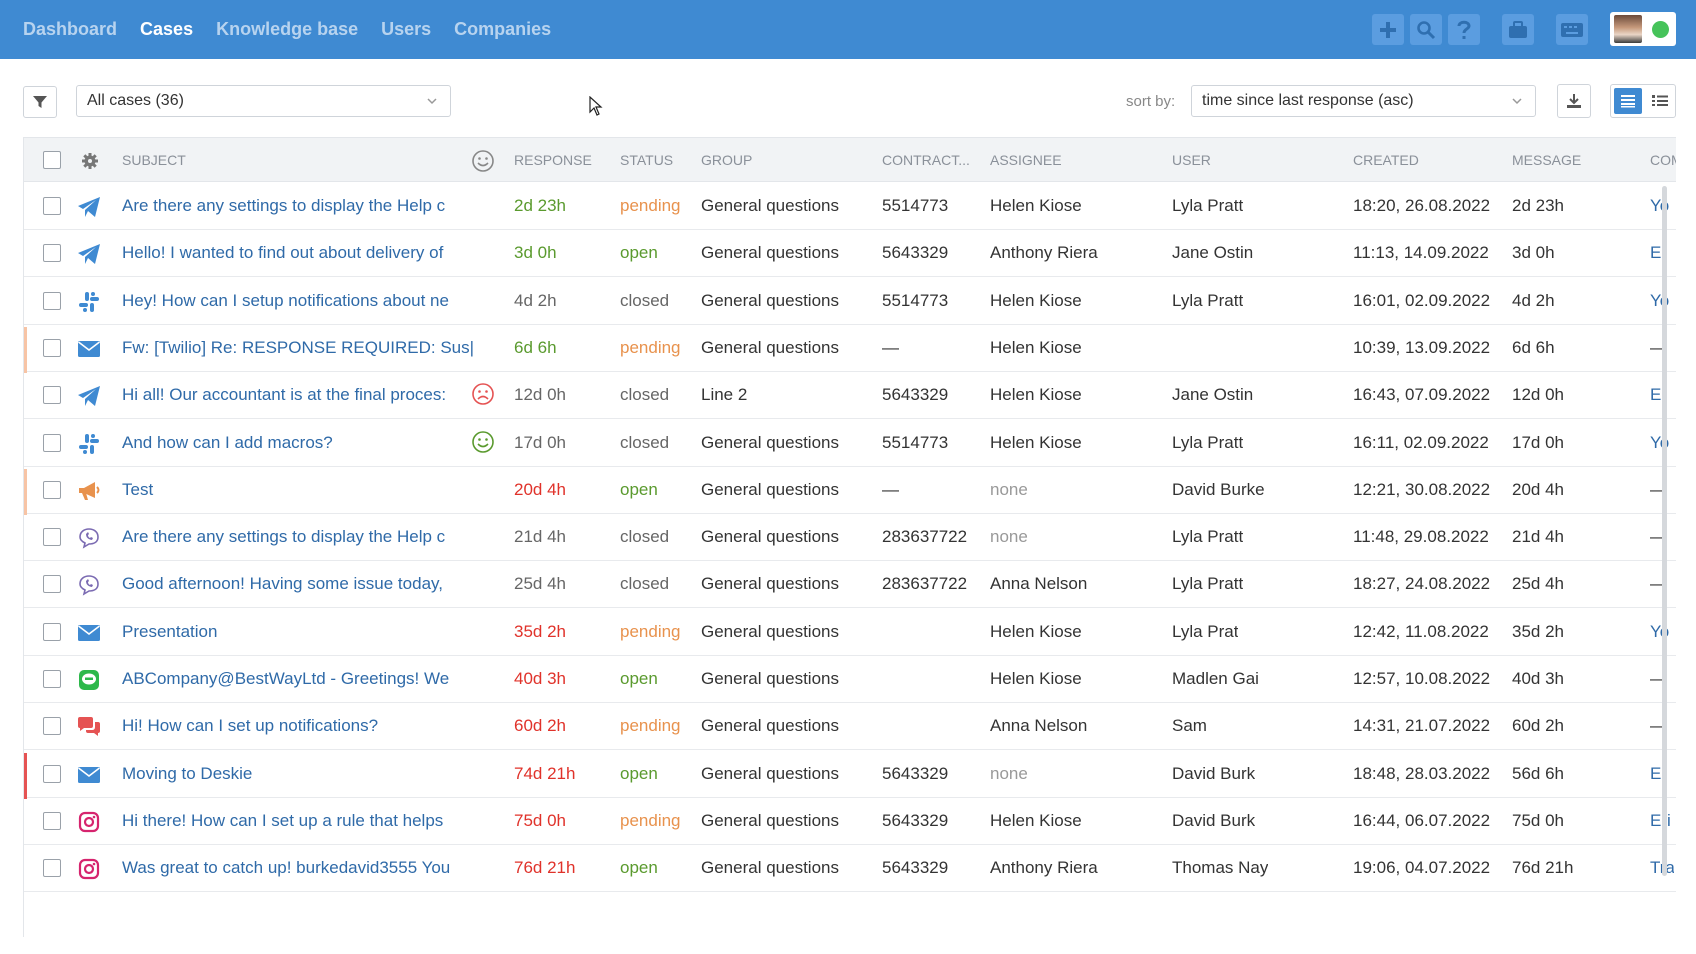 Image resolution: width=1696 pixels, height=954 pixels. I want to click on response-time: 12d 0h, so click(540, 395).